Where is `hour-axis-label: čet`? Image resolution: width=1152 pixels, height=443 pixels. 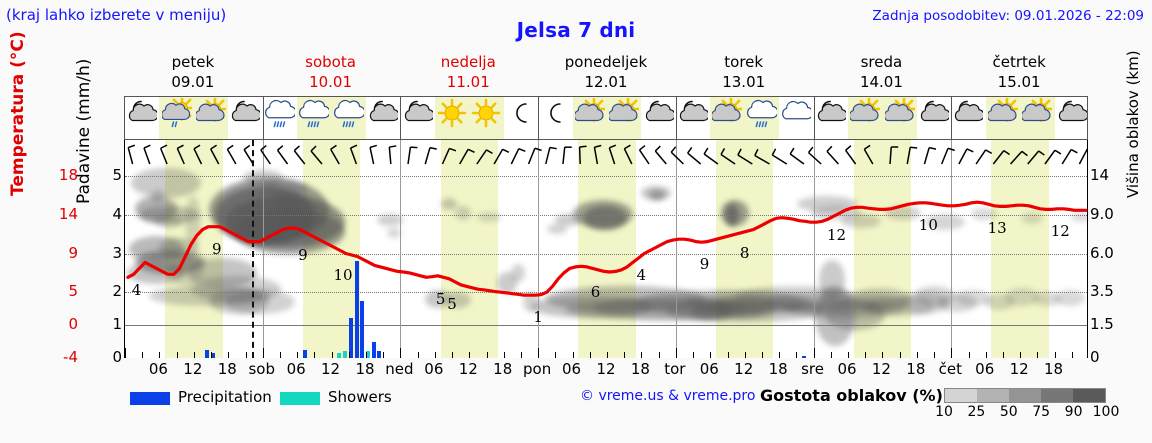 hour-axis-label: čet is located at coordinates (950, 369).